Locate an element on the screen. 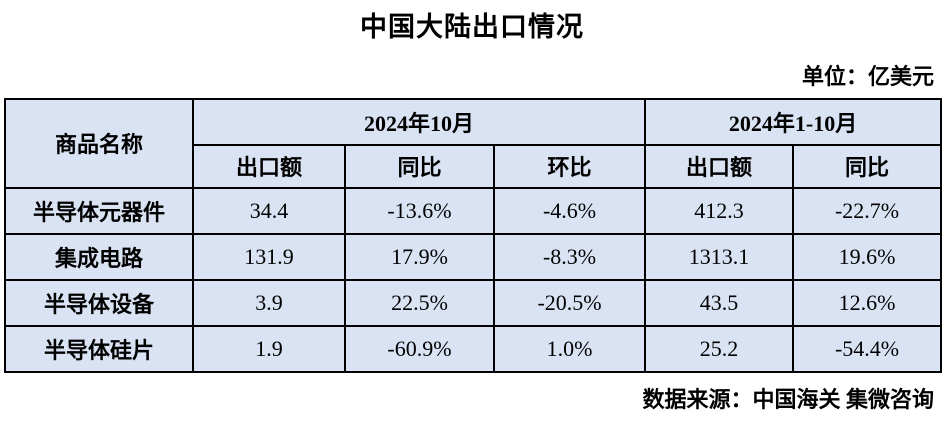 The height and width of the screenshot is (434, 944). cell-ytd-export: 25.2 is located at coordinates (719, 348).